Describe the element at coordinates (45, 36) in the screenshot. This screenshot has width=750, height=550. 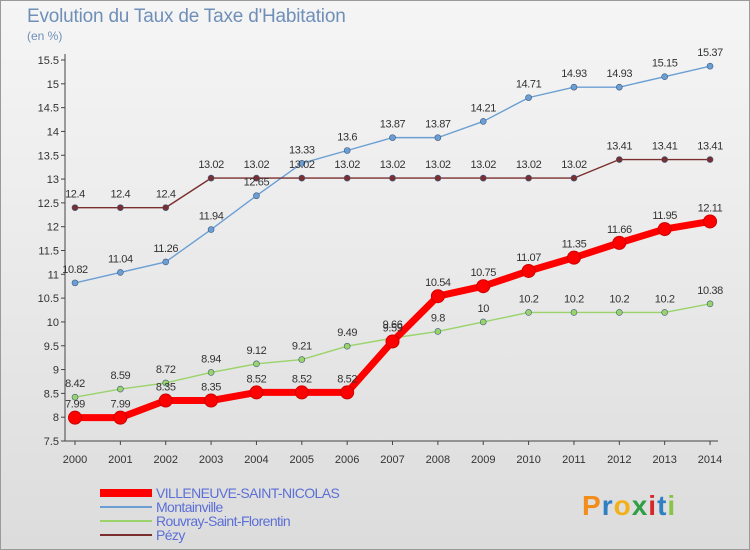
I see `unit-label: (en %)` at that location.